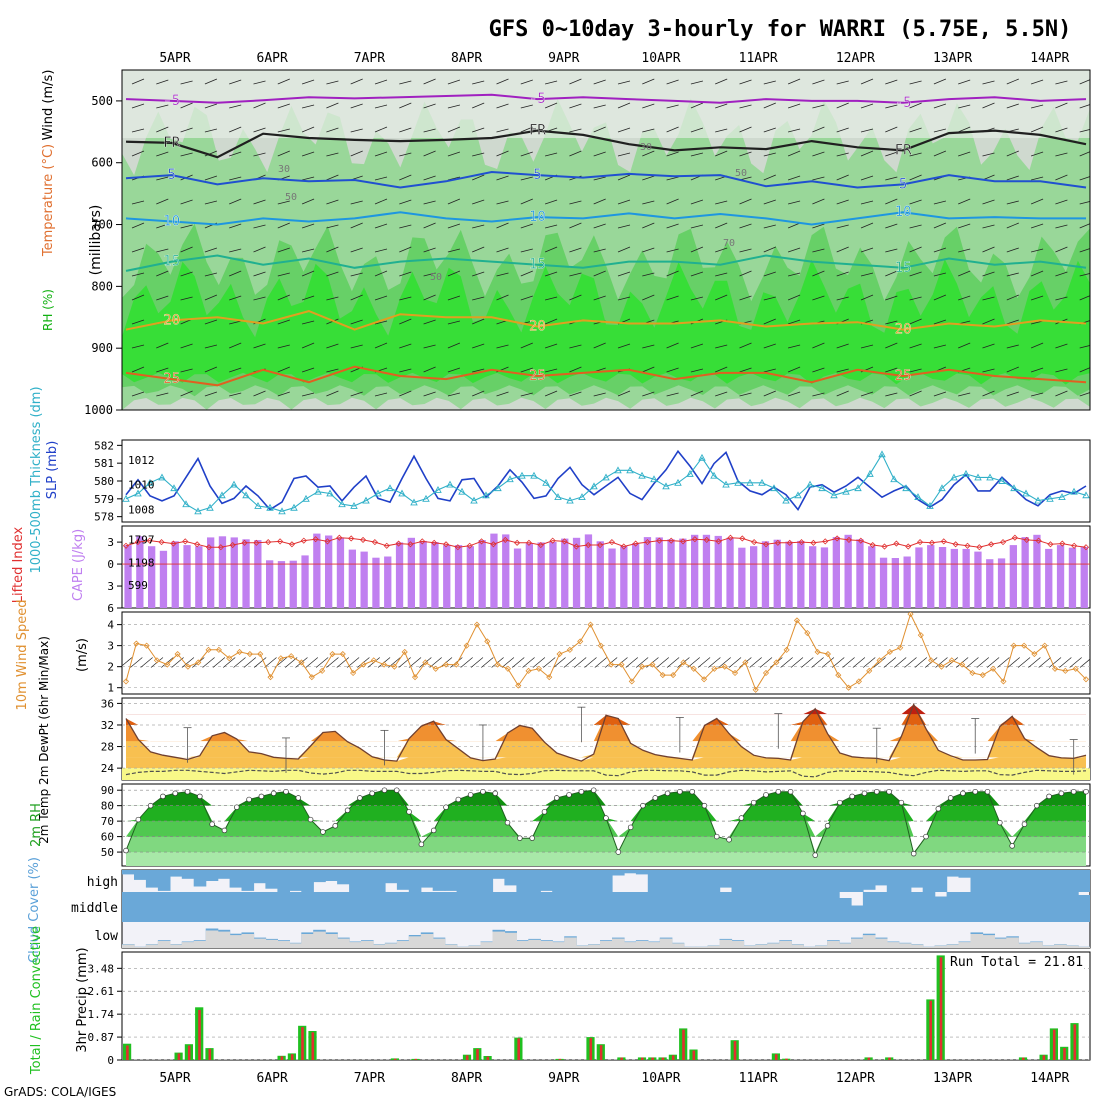 The height and width of the screenshot is (1100, 1100). Describe the element at coordinates (436, 277) in the screenshot. I see `rh-contour-label: 50` at that location.